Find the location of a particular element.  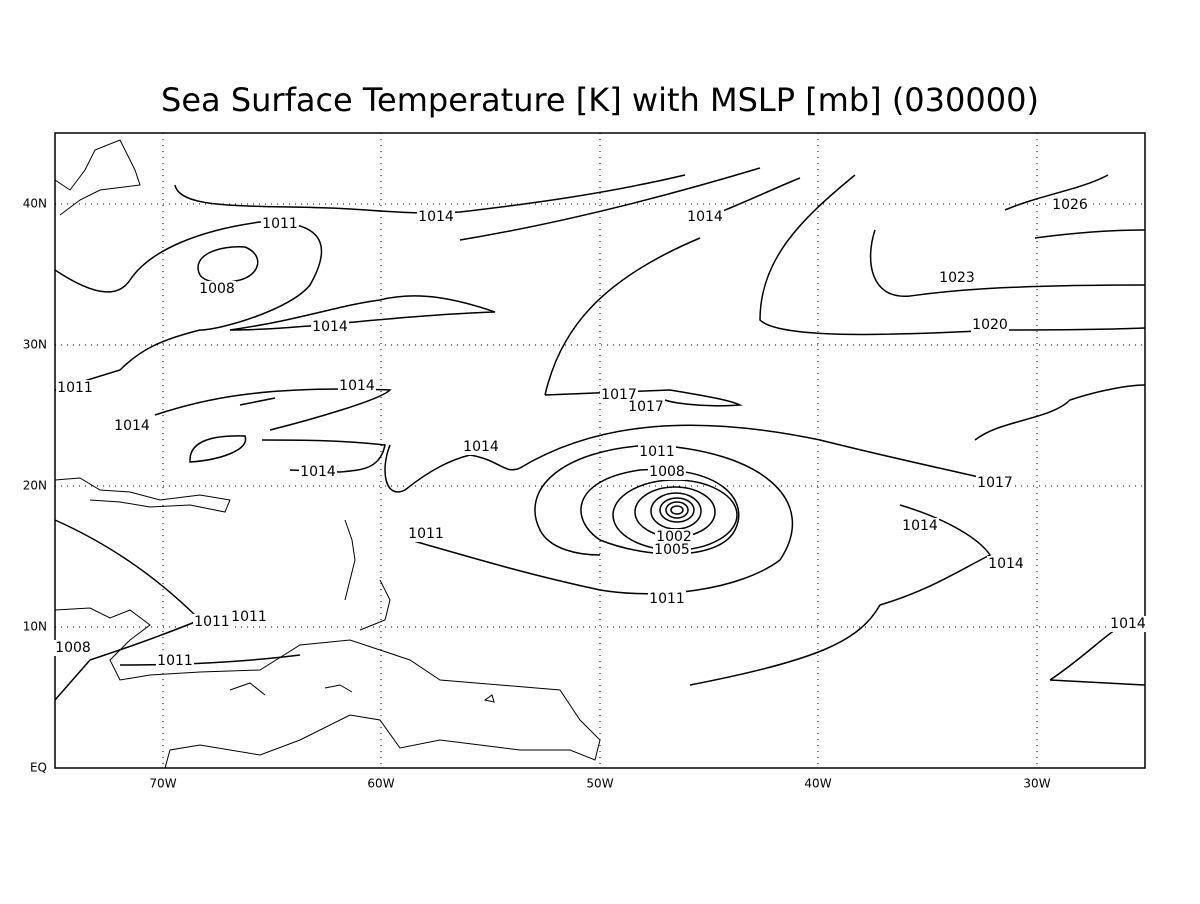

contour-label: 1005 is located at coordinates (672, 550).